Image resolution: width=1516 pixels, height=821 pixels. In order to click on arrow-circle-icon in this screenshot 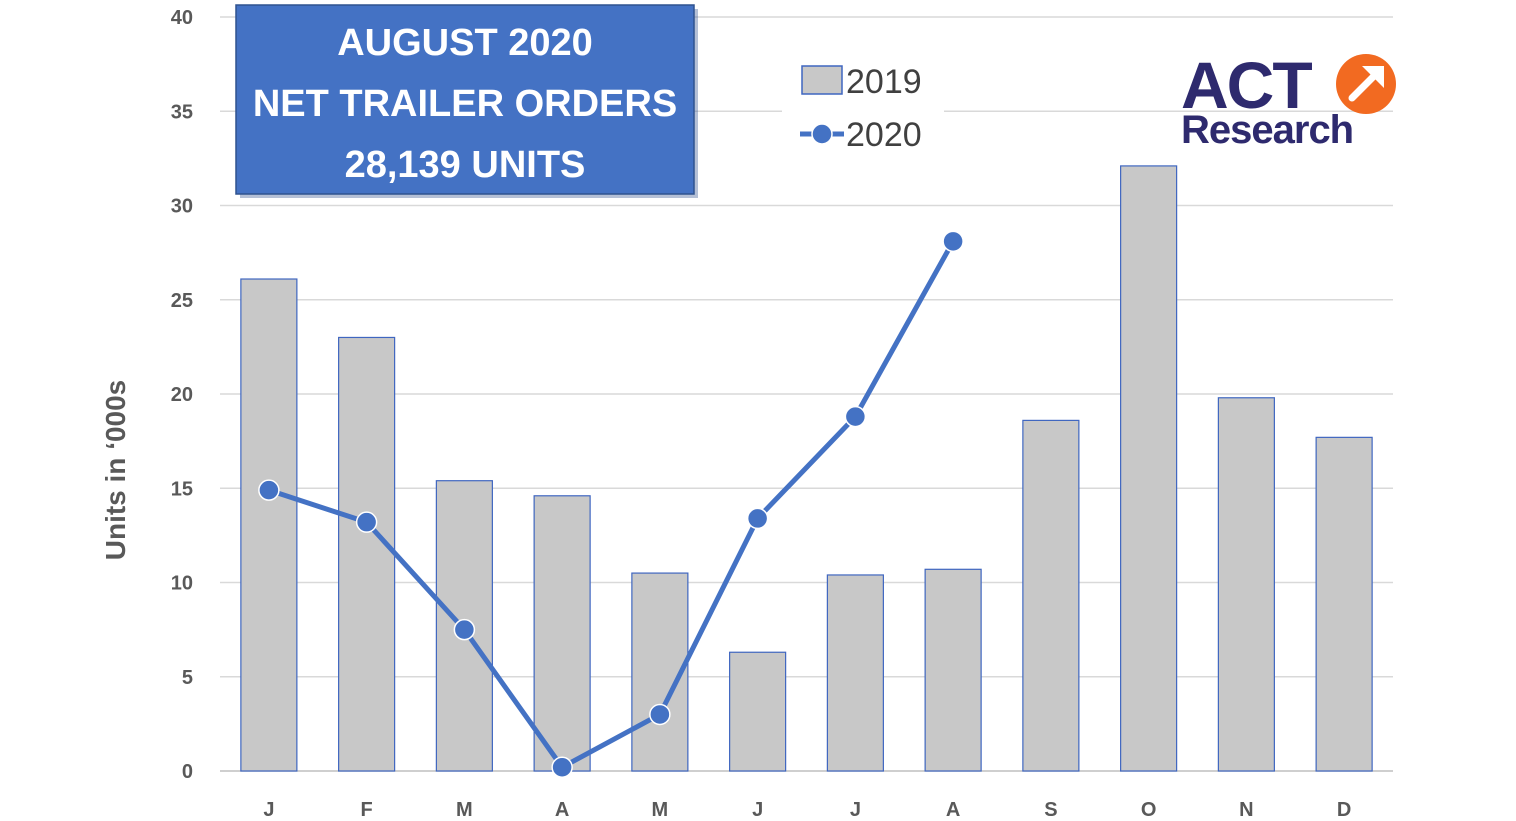, I will do `click(1366, 84)`.